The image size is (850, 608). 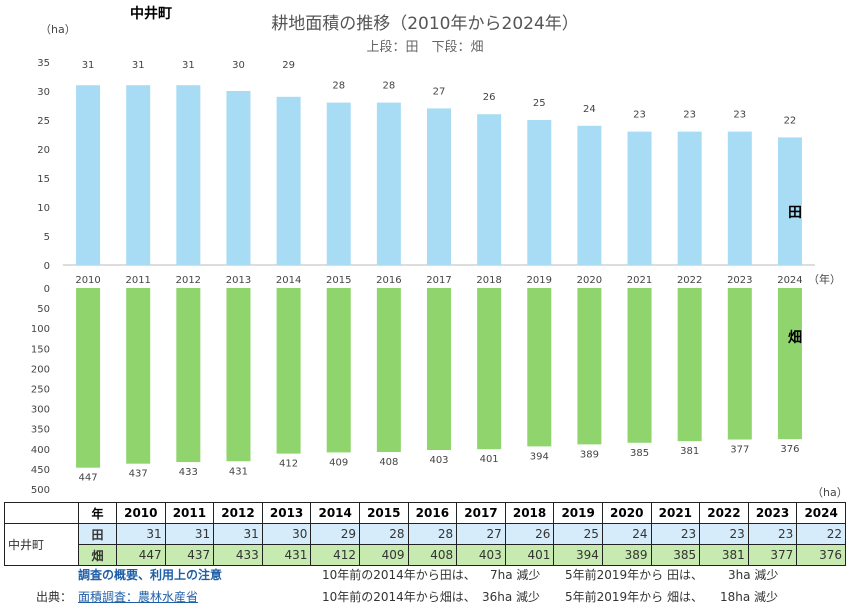 I want to click on table-year-cell: 2022, so click(x=724, y=513).